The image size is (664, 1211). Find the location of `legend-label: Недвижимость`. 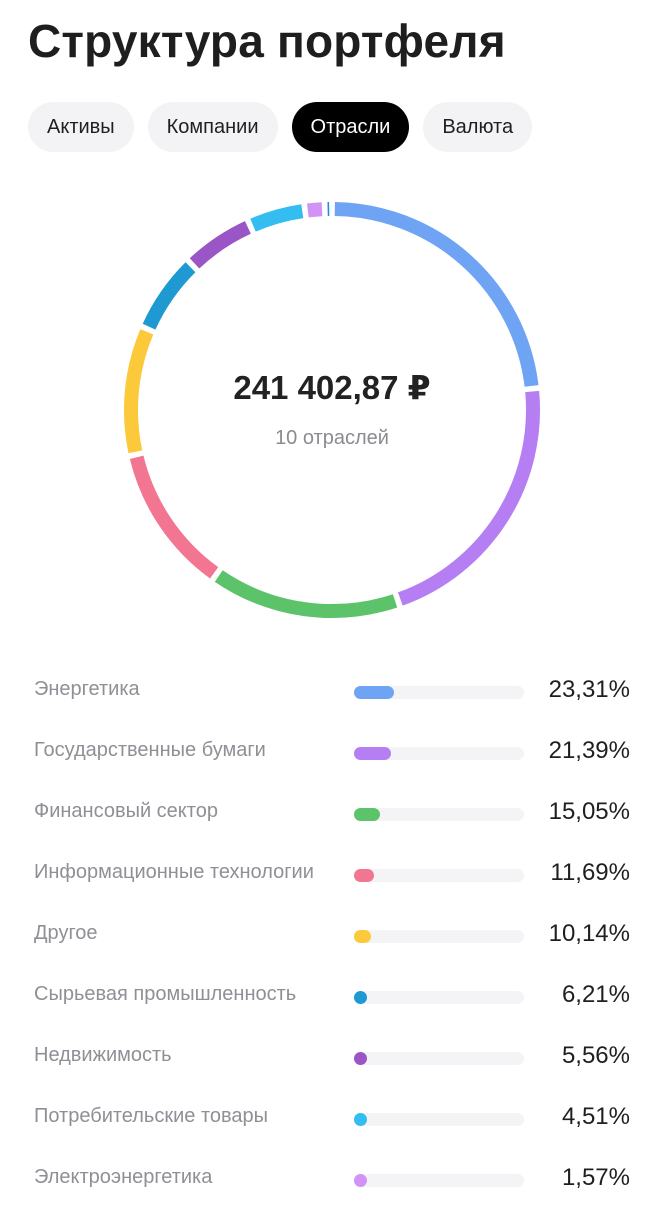

legend-label: Недвижимость is located at coordinates (184, 1055).